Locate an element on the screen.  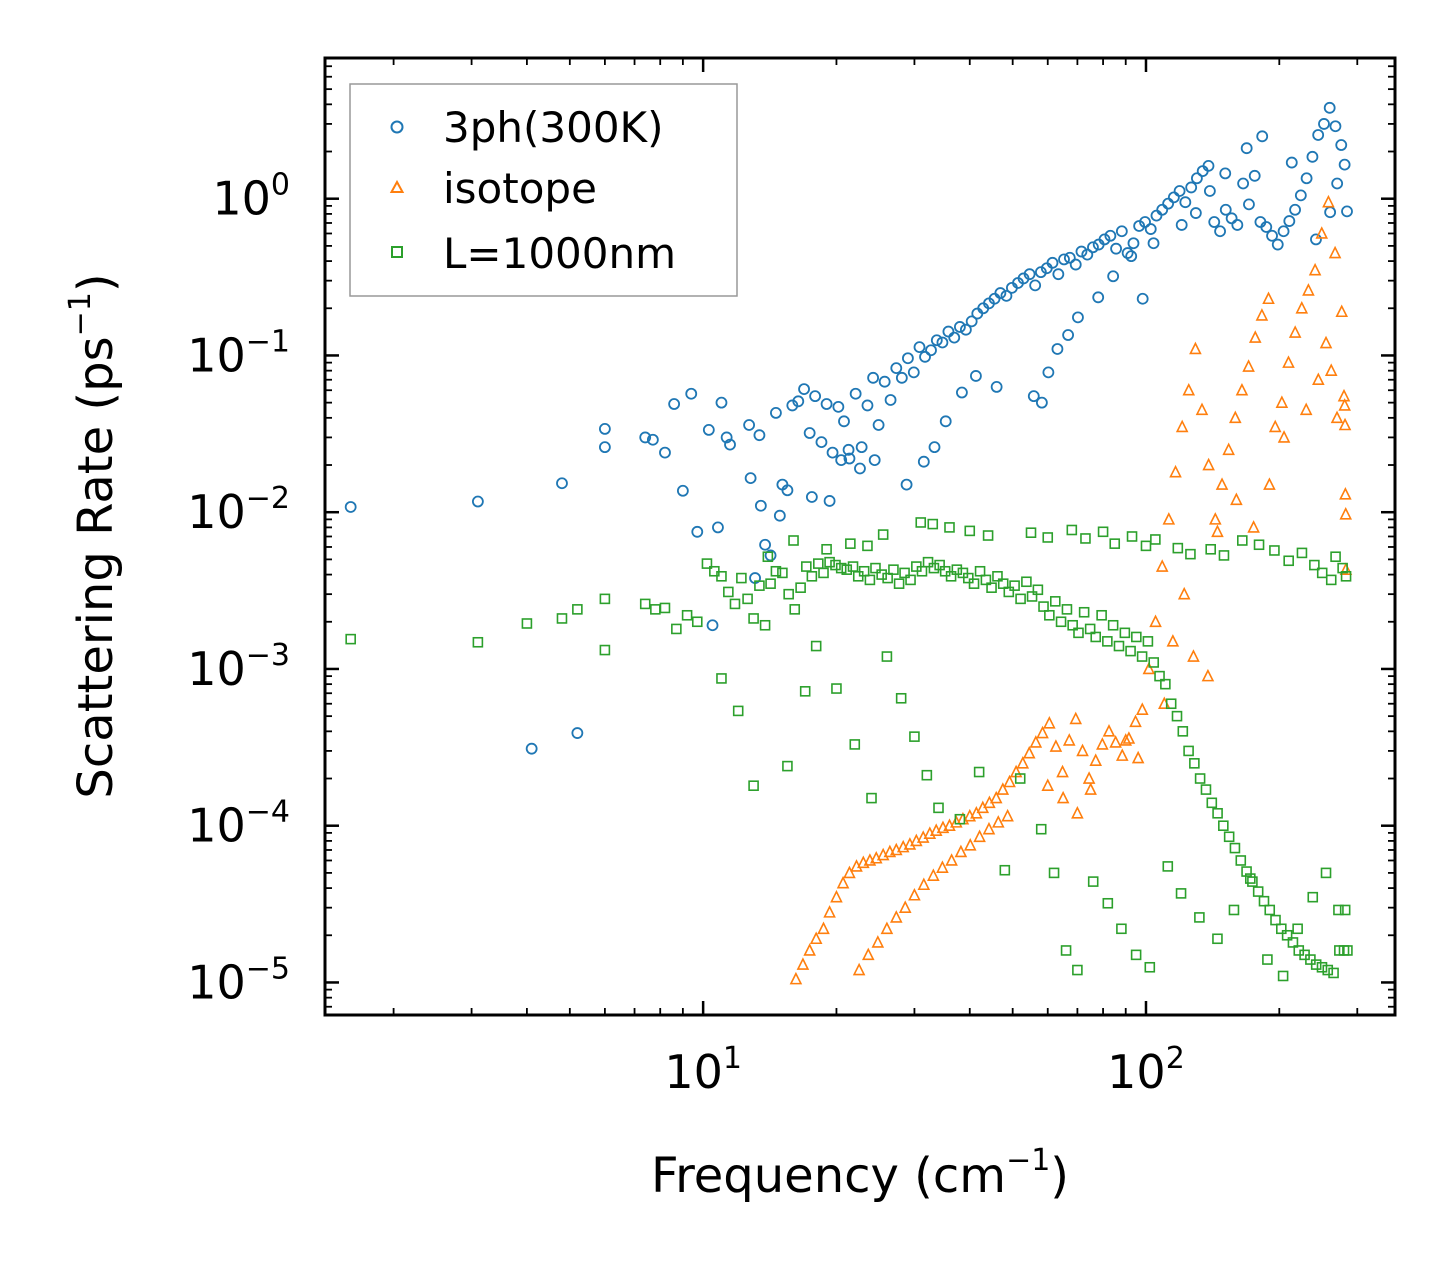
y-tick-label: 10−2 is located at coordinates (238, 510).